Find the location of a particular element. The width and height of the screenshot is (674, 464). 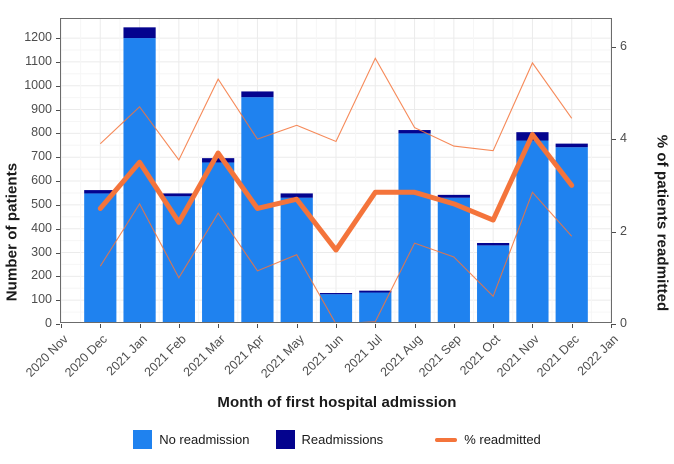

chart-legend: No readmission Readmissions % readmitted is located at coordinates (337, 439).